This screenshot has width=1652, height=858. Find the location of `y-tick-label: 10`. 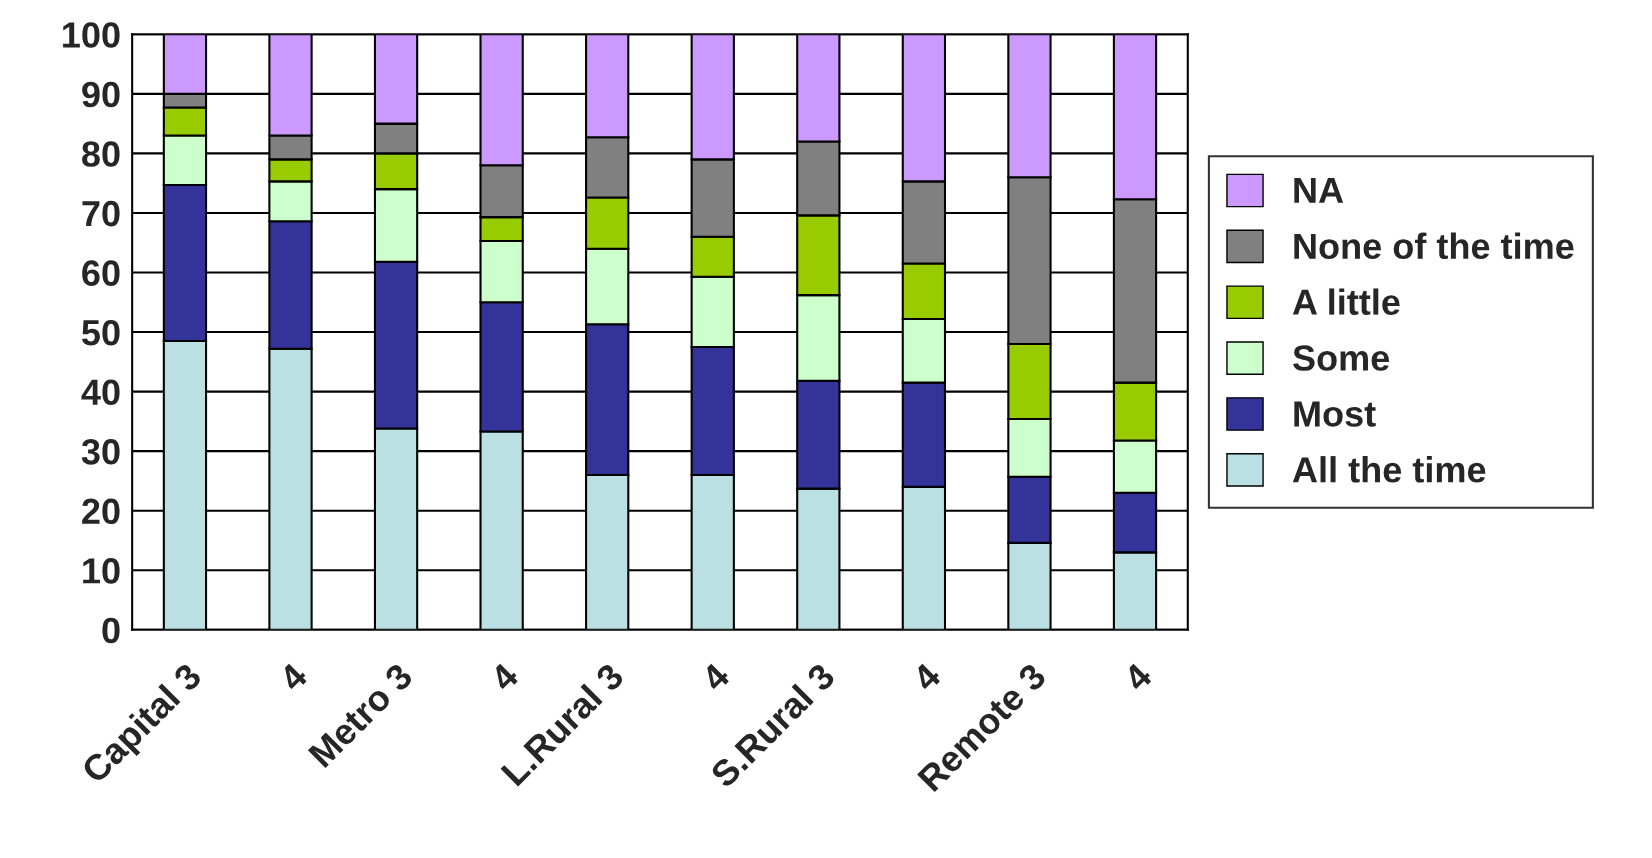

y-tick-label: 10 is located at coordinates (101, 571).